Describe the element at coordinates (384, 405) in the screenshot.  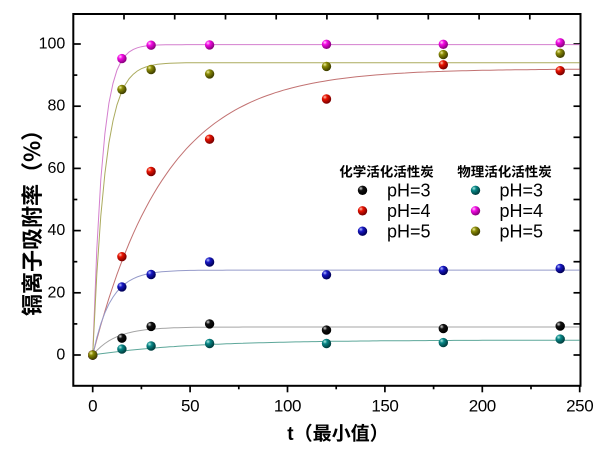
I see `svg-text: 150` at that location.